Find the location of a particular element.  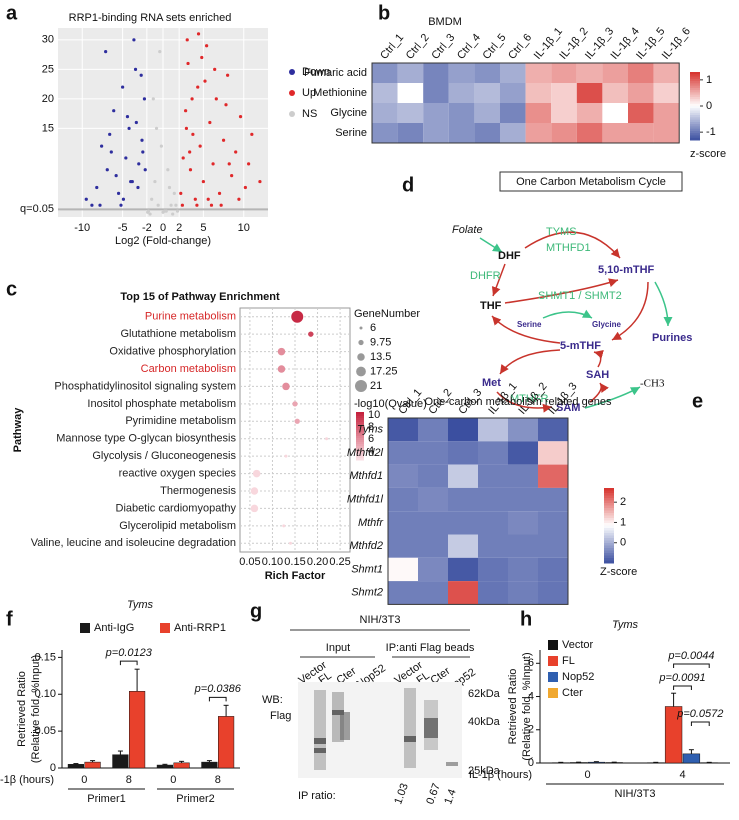

node: Serine is located at coordinates (529, 324).